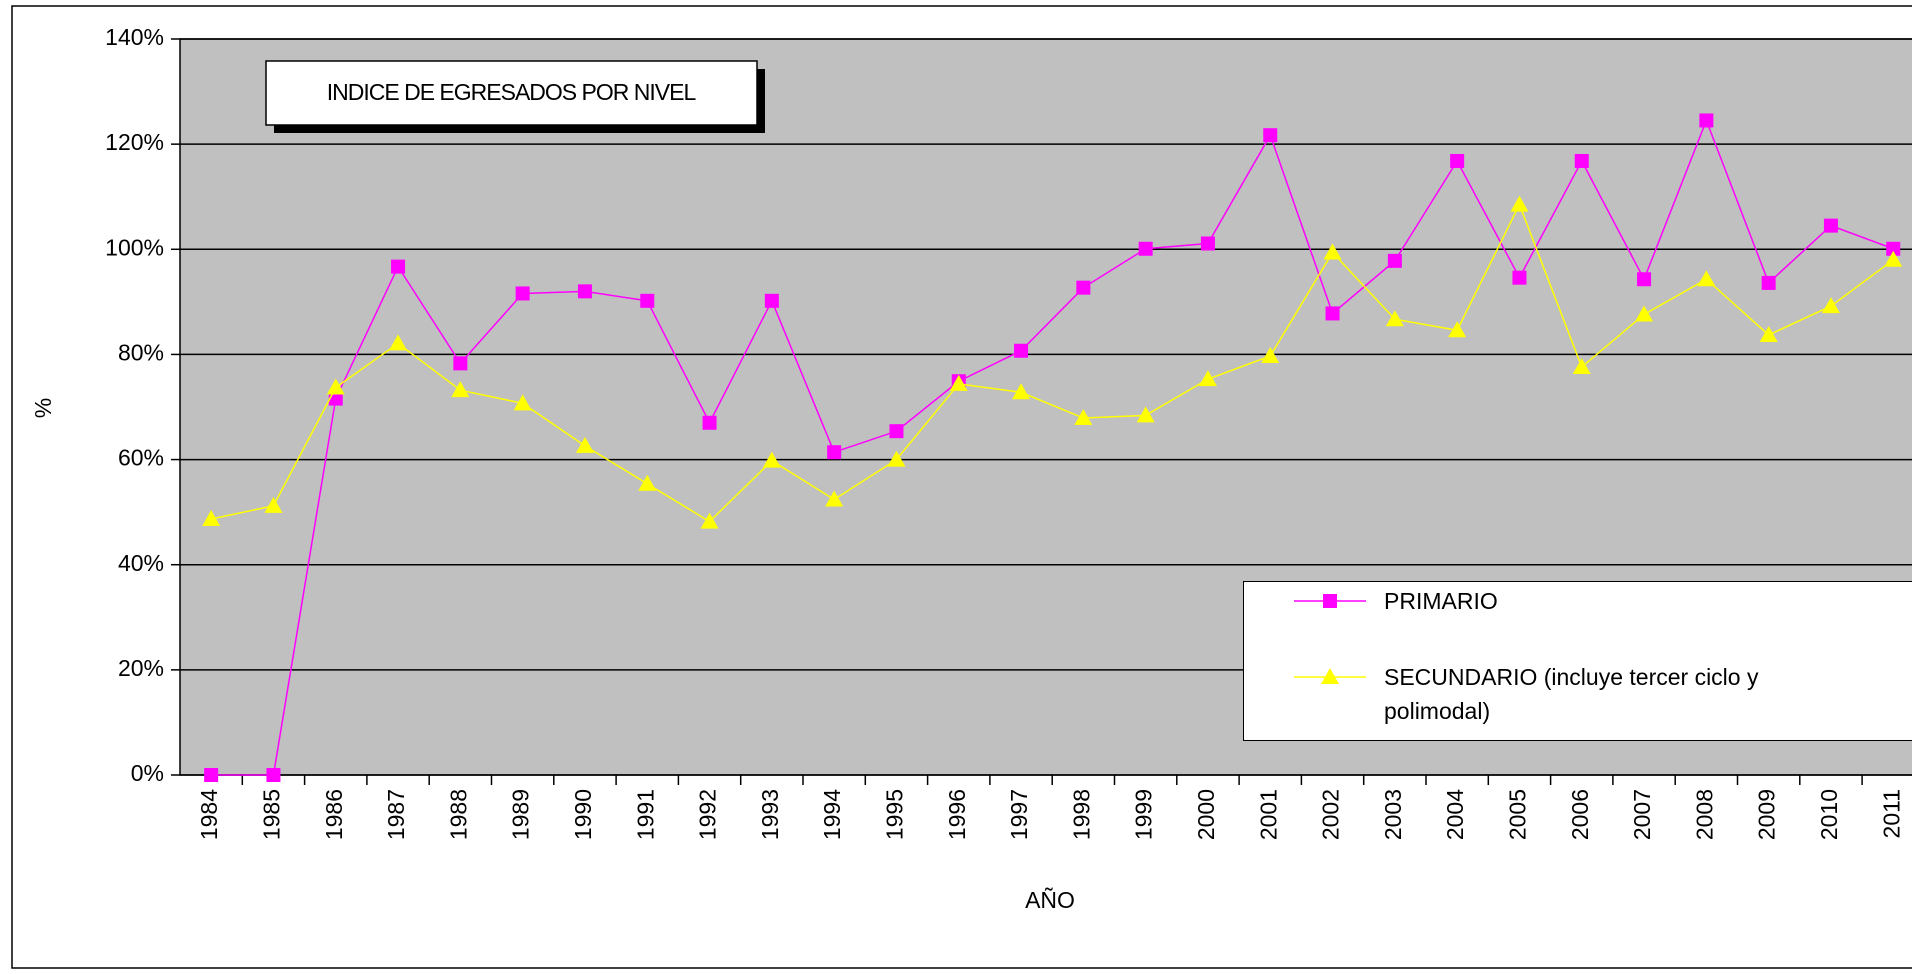  I want to click on x-tick-label: 1999, so click(1144, 814).